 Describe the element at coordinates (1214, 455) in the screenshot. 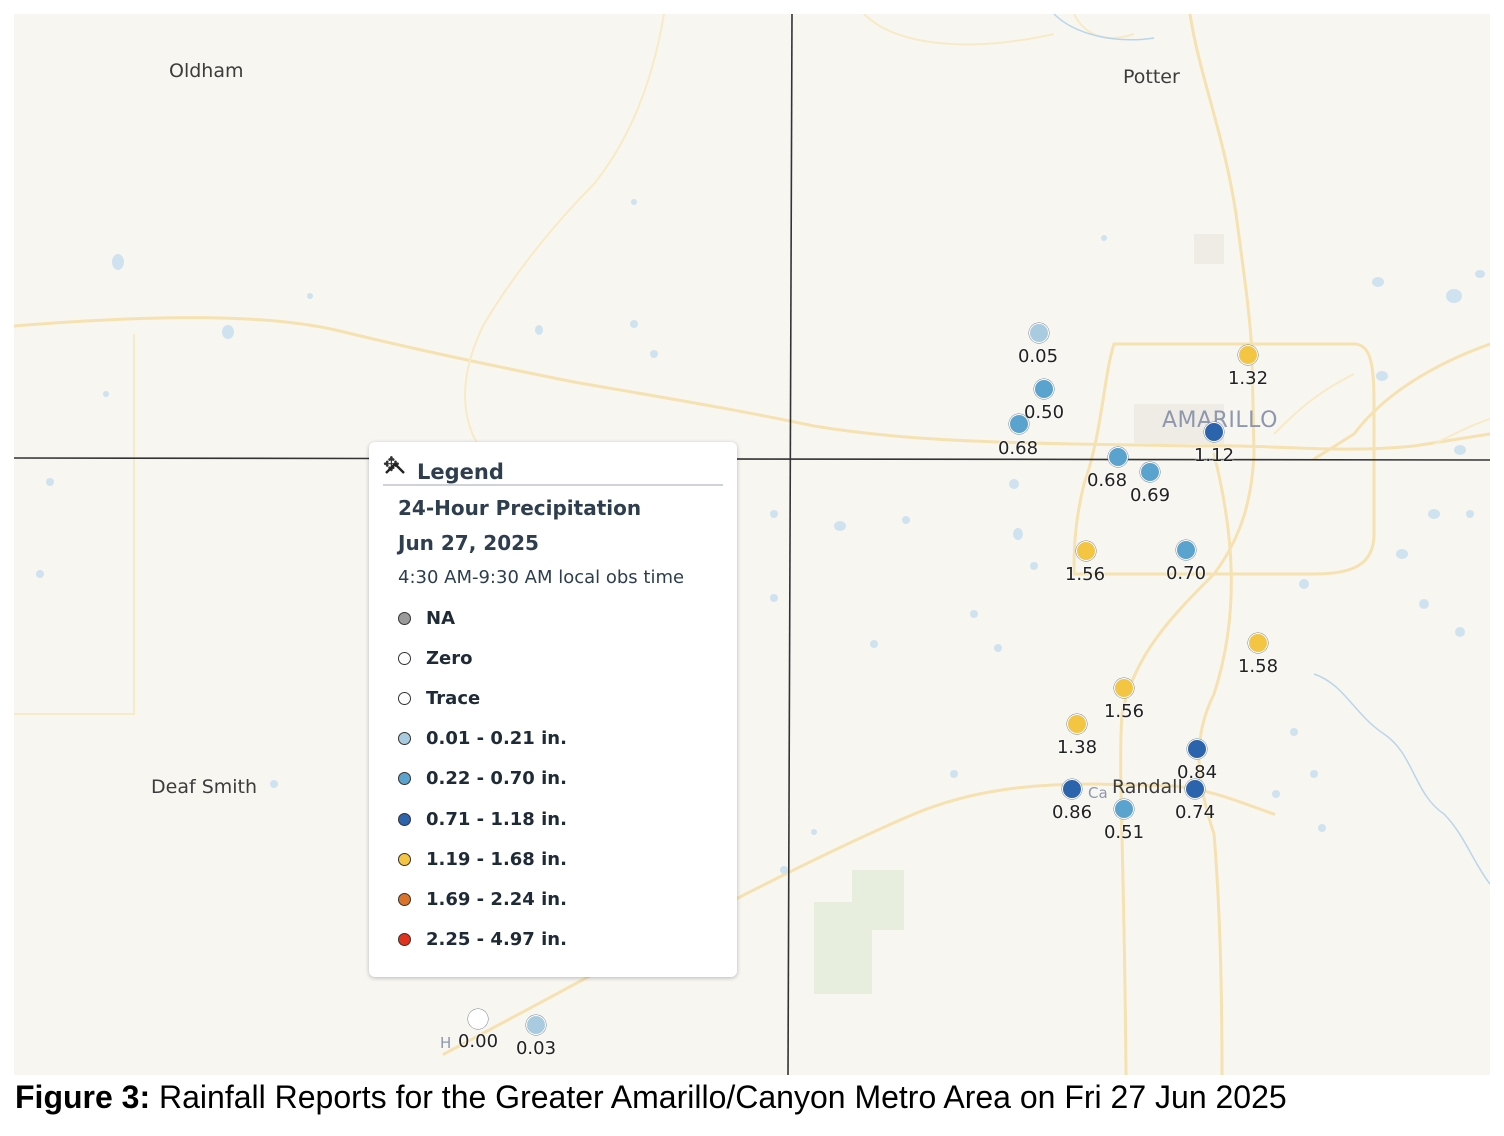

I see `station-value-label: 1.12` at that location.